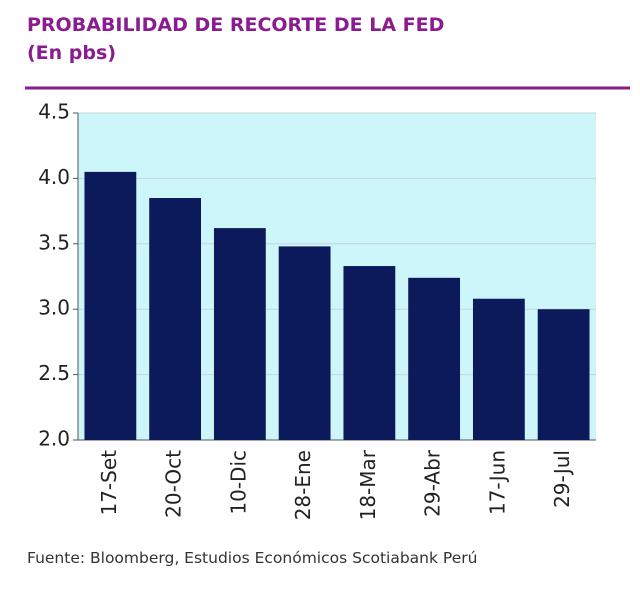  What do you see at coordinates (71, 53) in the screenshot?
I see `chart-subtitle: (En pbs)` at bounding box center [71, 53].